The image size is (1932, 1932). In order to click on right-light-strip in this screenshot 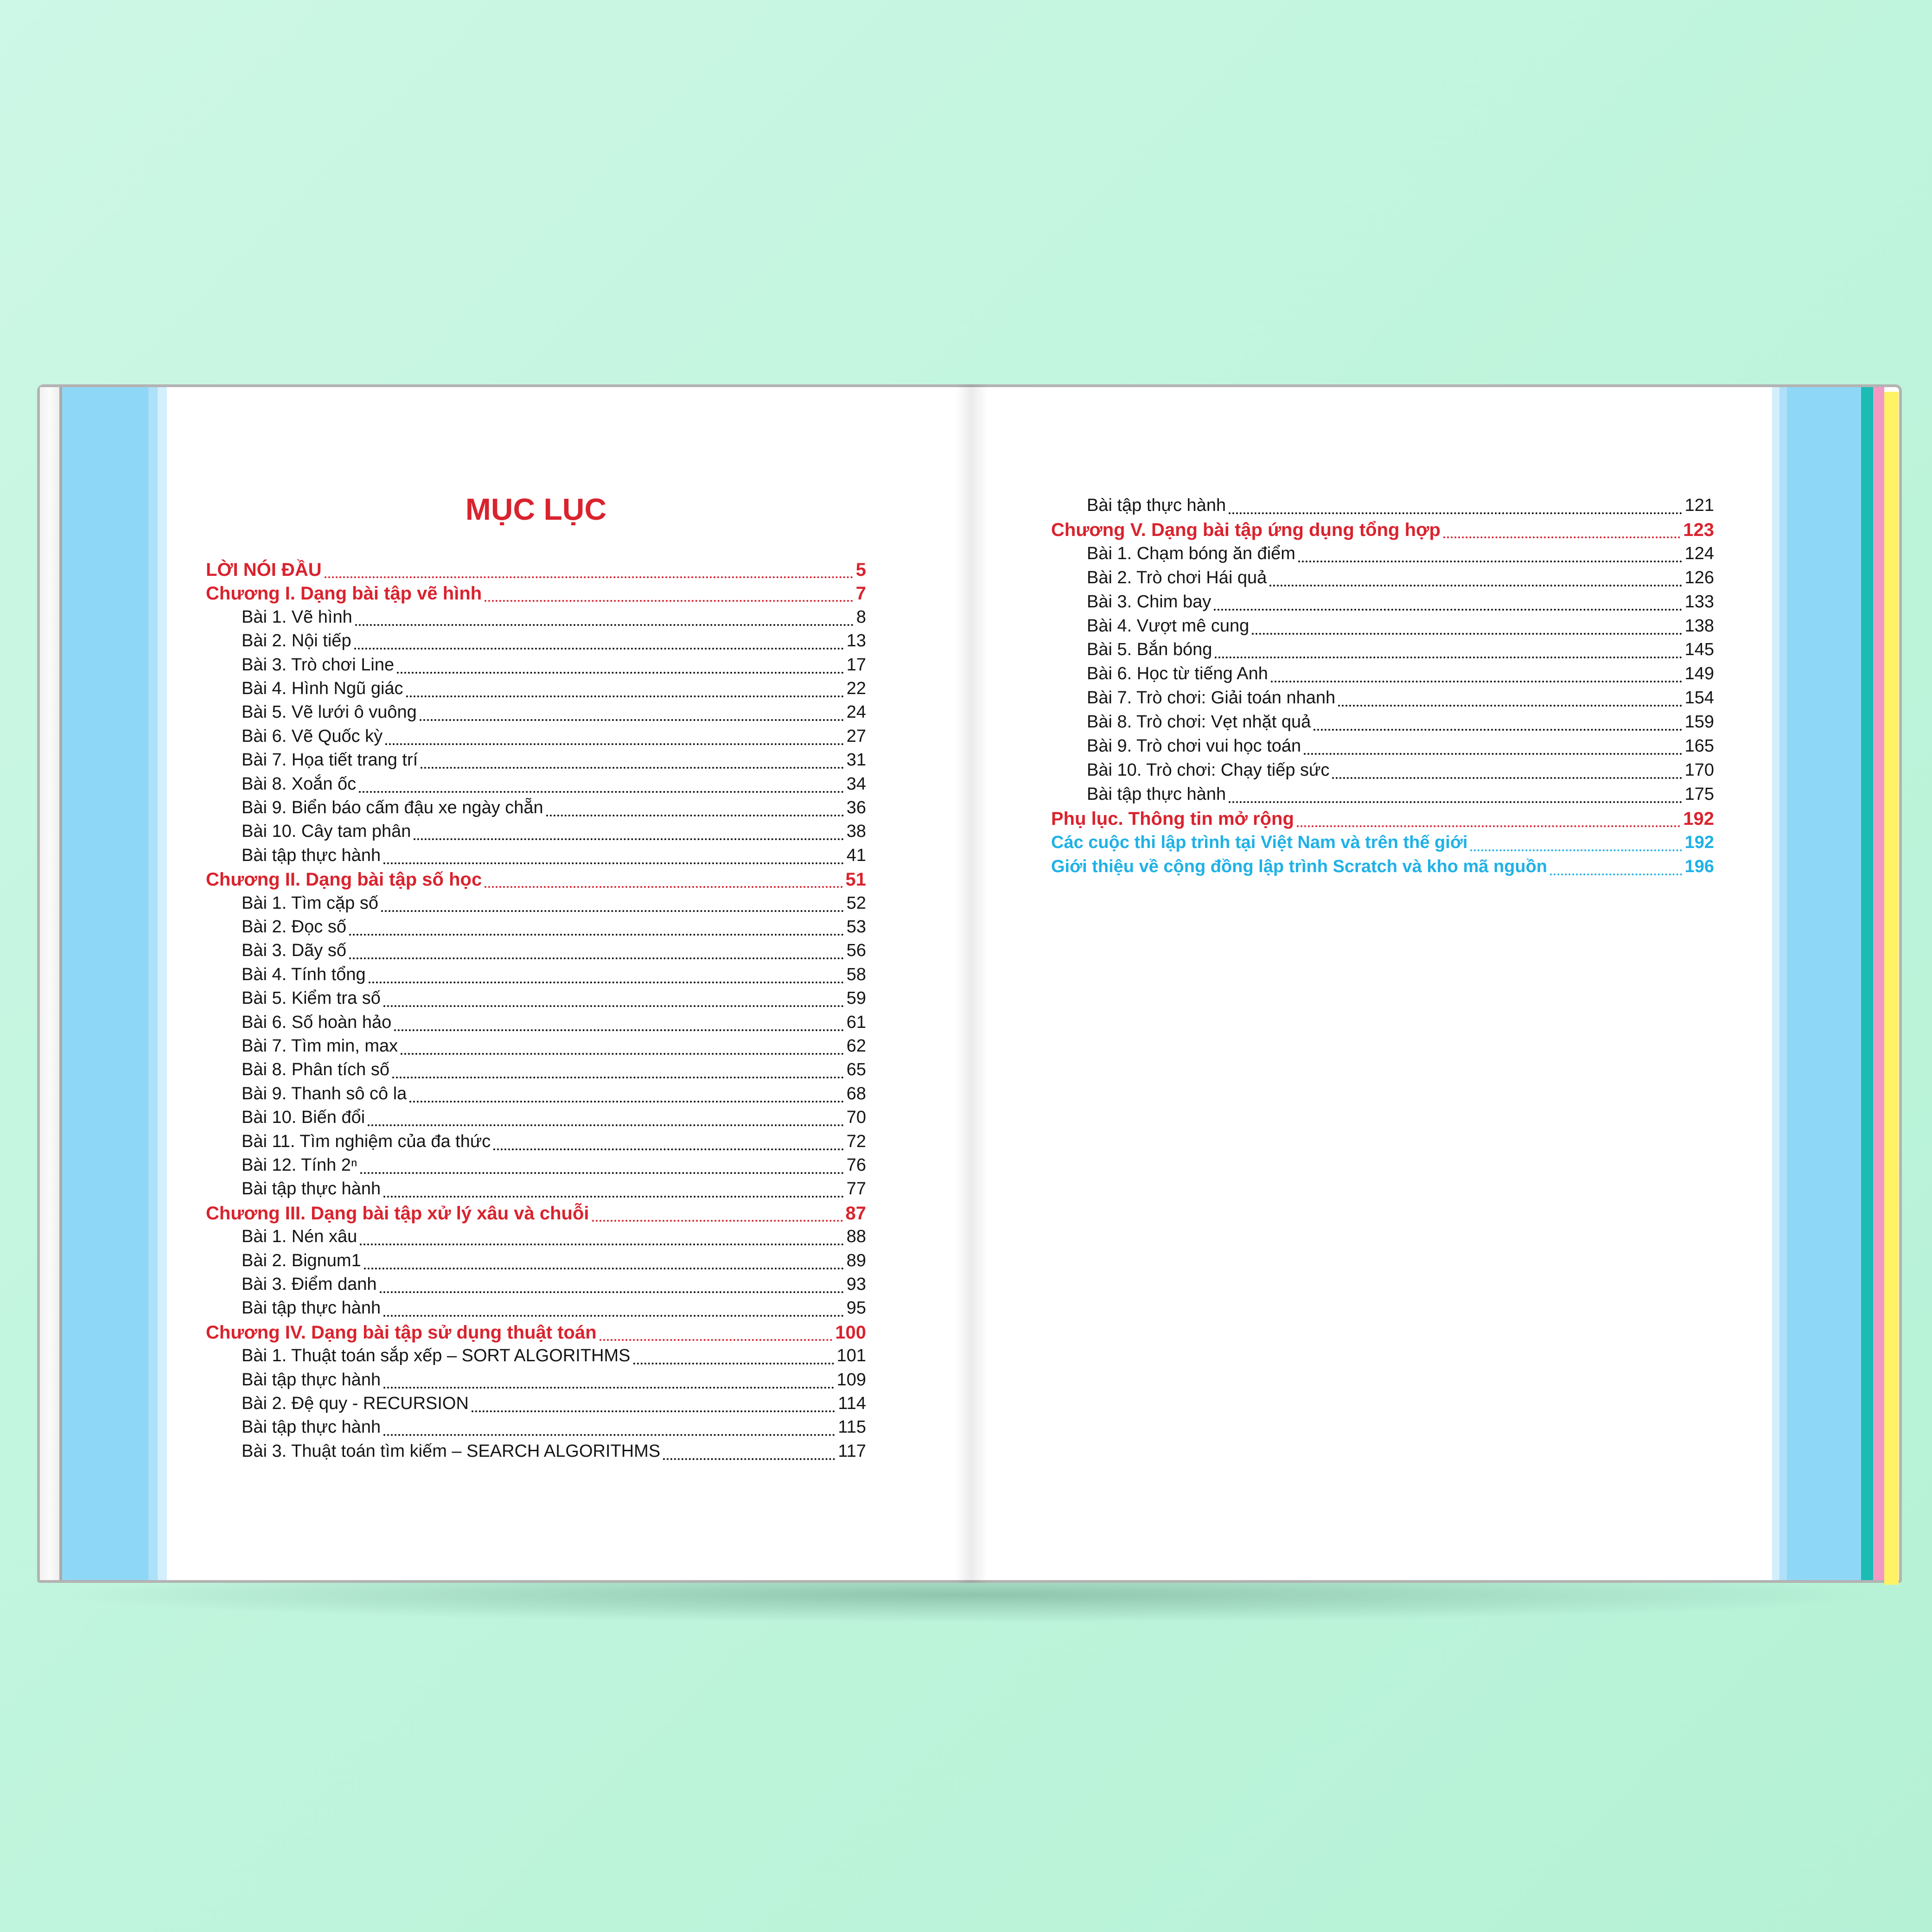, I will do `click(1783, 984)`.